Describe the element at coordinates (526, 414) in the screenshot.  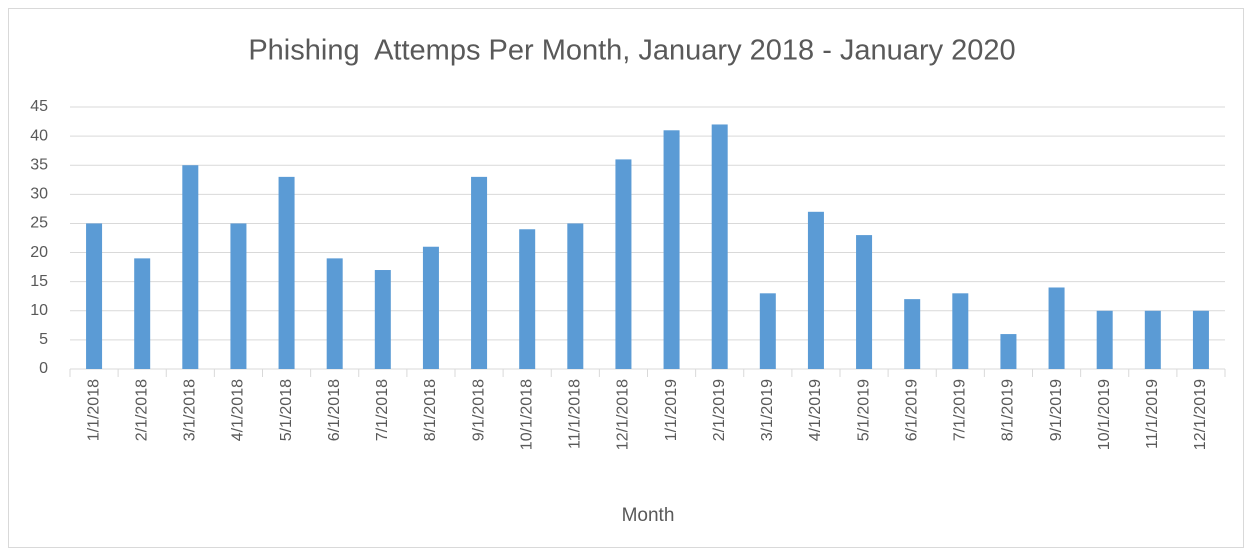
I see `x-tick-label: 10/1/2018` at that location.